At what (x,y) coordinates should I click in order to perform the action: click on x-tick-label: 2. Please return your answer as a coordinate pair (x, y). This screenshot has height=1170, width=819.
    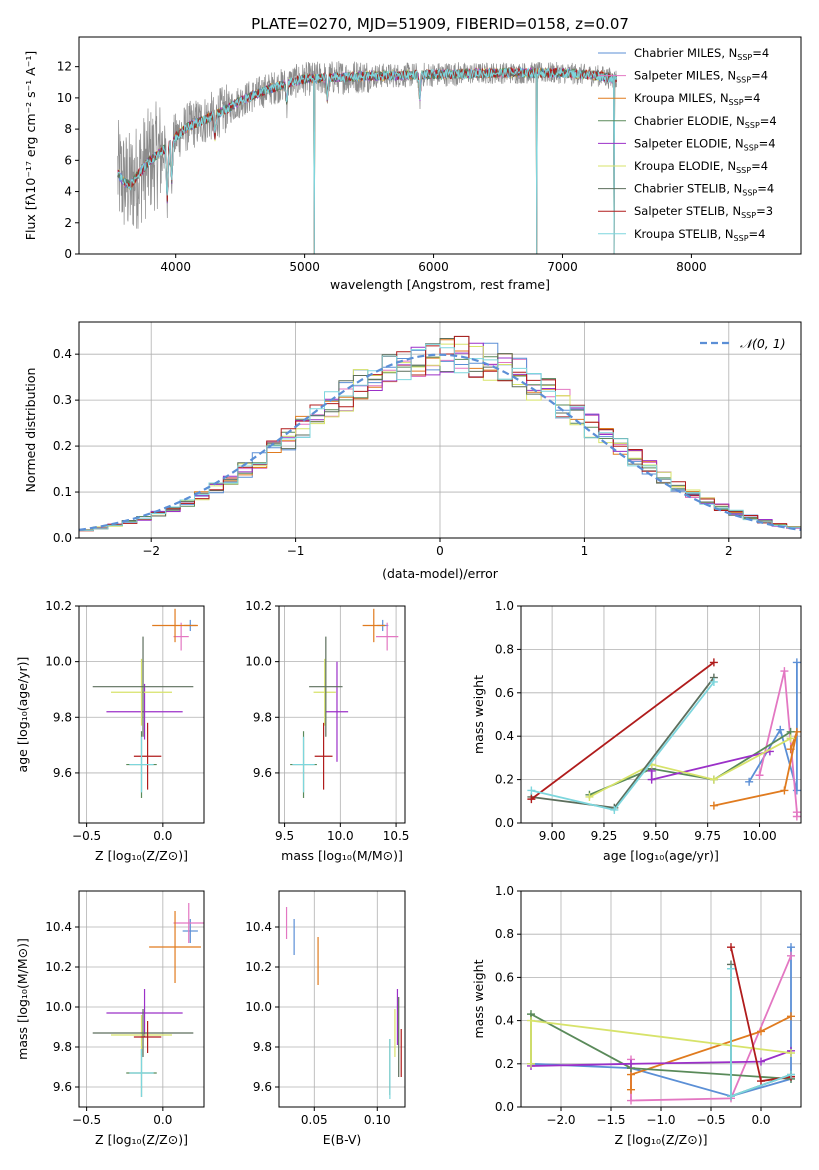
    Looking at the image, I should click on (729, 551).